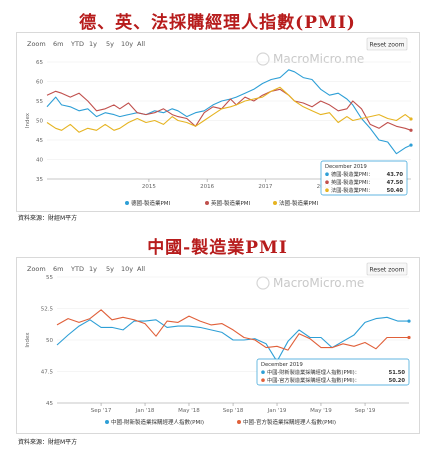 The image size is (435, 452). Describe the element at coordinates (352, 182) in the screenshot. I see `tooltip-label: 英國-製造業PMI：` at that location.